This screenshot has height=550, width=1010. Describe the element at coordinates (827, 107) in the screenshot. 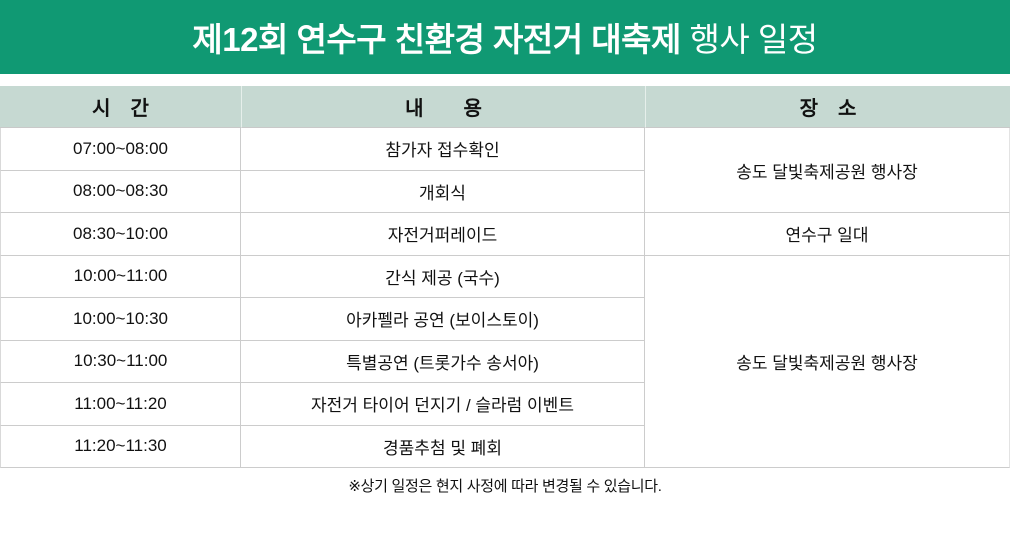

I see `column-header-place: 장 소` at that location.